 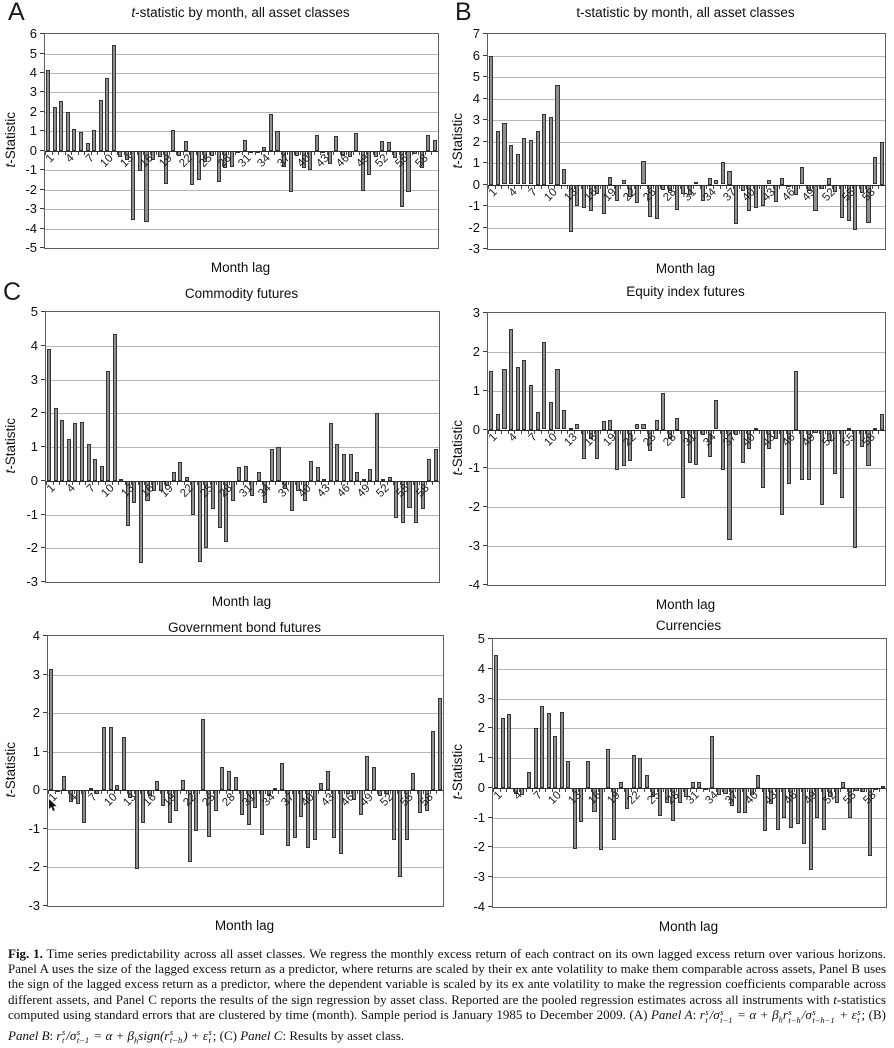 What do you see at coordinates (481, 638) in the screenshot?
I see `y-tick-label: 5` at bounding box center [481, 638].